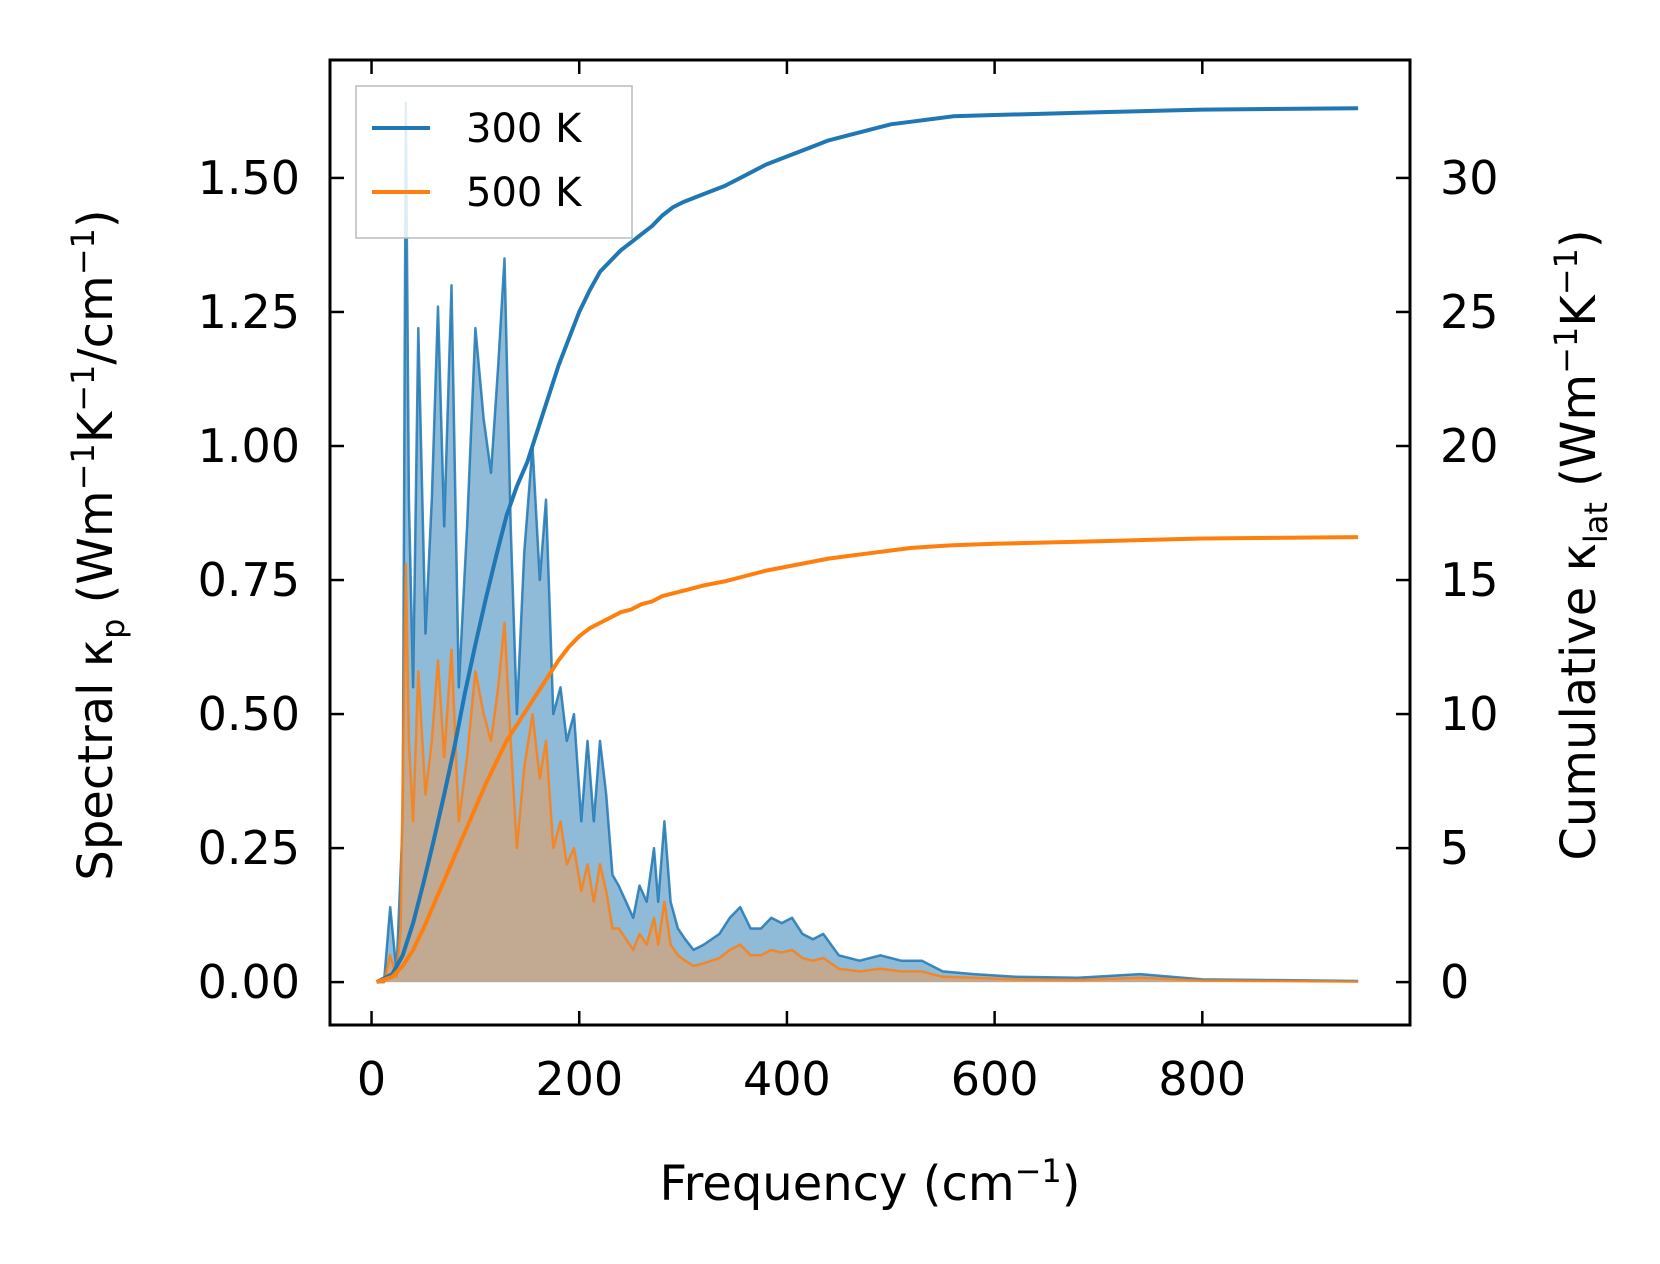  I want to click on x-tick-label: 200, so click(579, 1079).